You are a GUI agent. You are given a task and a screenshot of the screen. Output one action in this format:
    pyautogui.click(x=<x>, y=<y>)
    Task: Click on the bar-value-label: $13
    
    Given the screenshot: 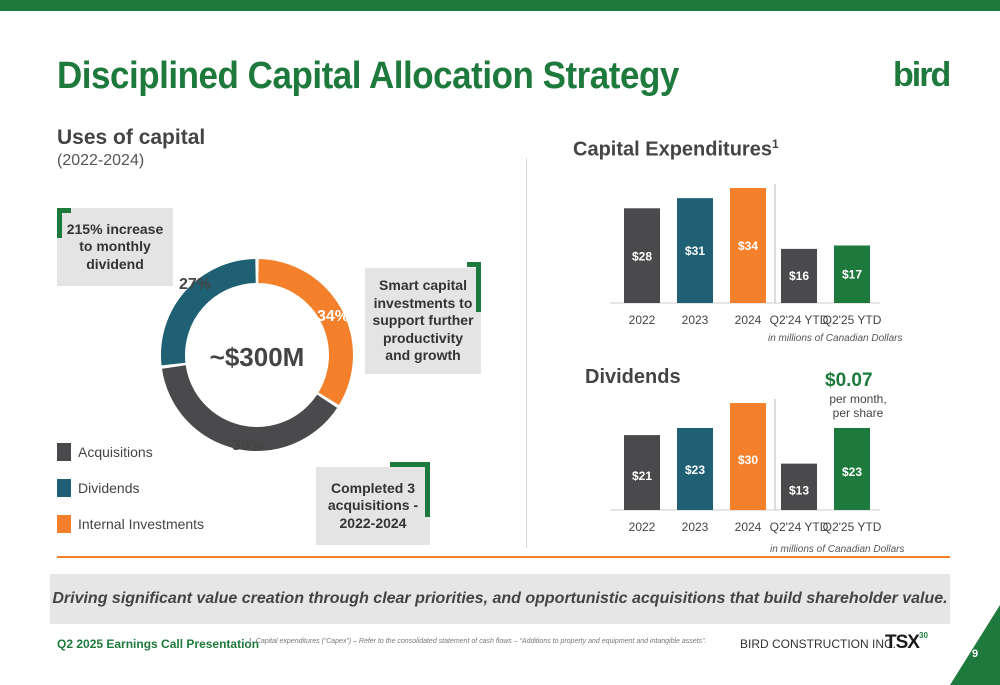 What is the action you would take?
    pyautogui.click(x=799, y=491)
    